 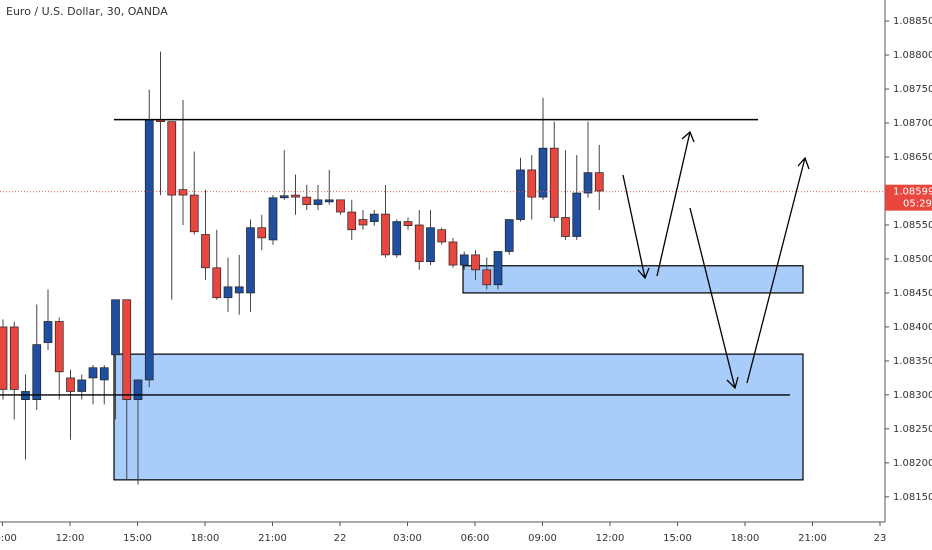 What do you see at coordinates (912, 259) in the screenshot?
I see `y-tick-label: 1.08500` at bounding box center [912, 259].